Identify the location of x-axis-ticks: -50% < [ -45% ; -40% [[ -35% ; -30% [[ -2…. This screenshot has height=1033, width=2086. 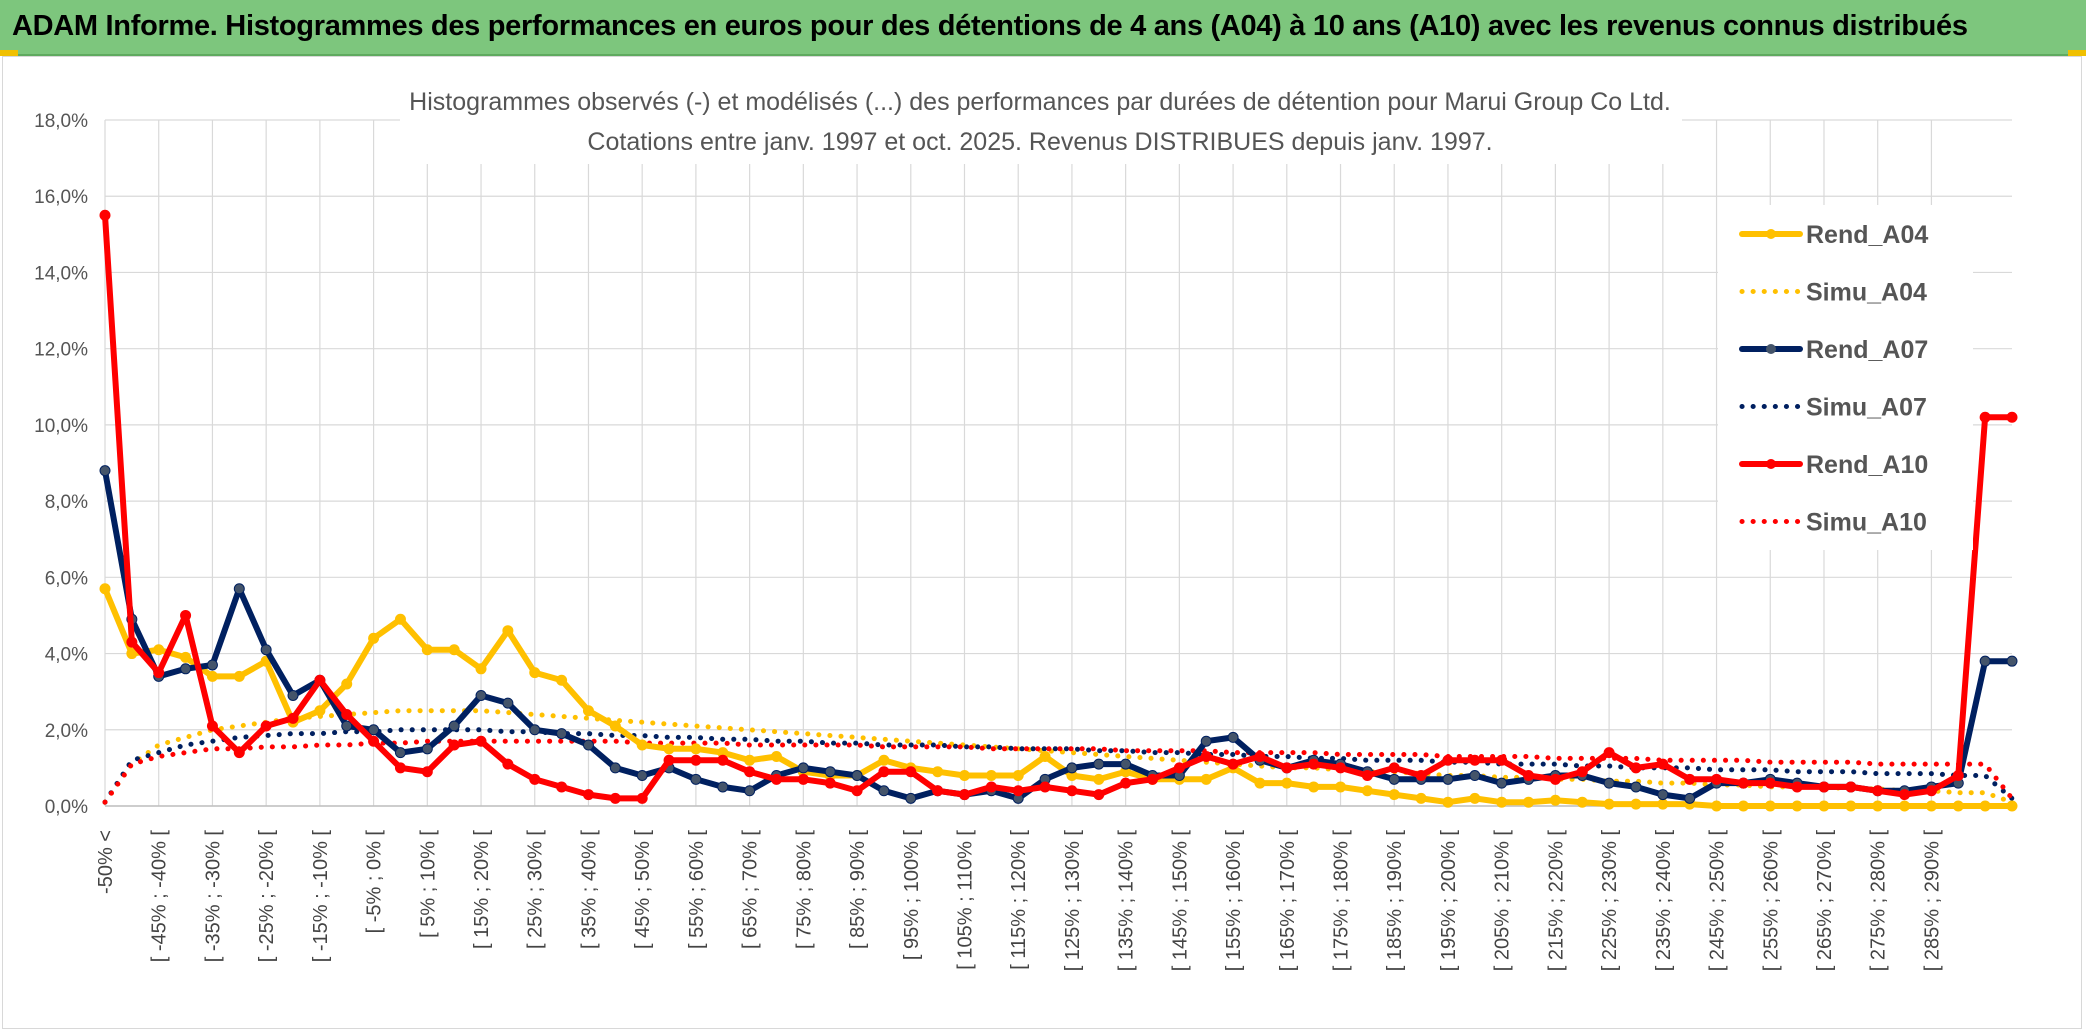
(1019, 901).